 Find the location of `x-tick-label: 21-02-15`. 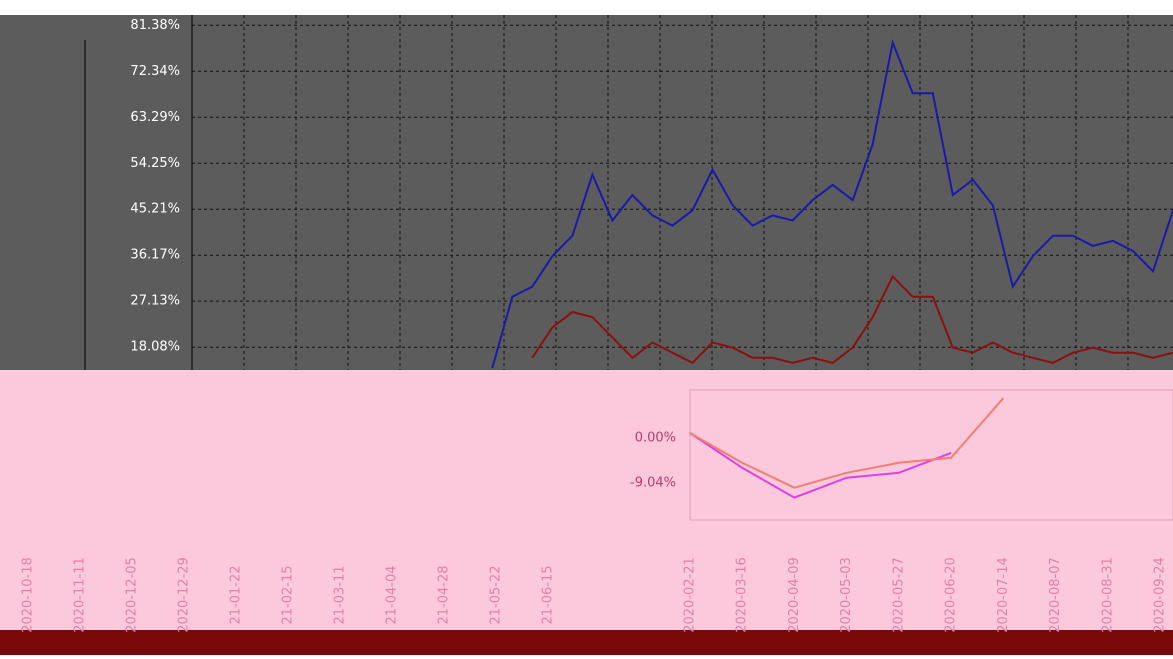

x-tick-label: 21-02-15 is located at coordinates (288, 594).